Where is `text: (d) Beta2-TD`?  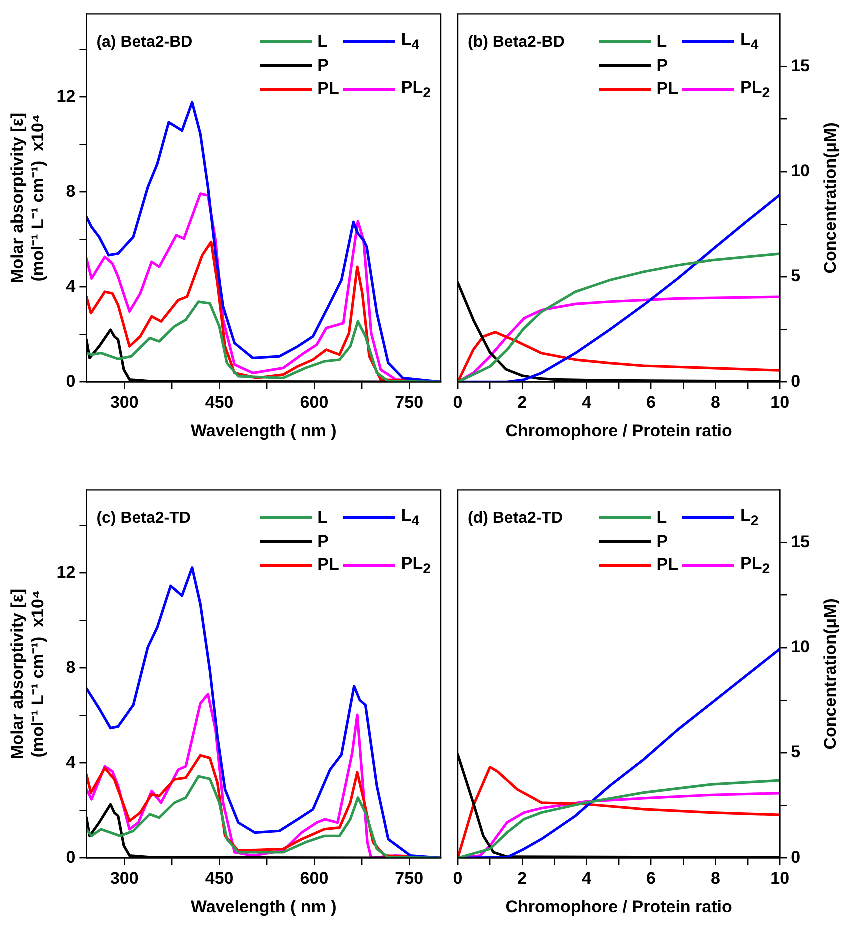
text: (d) Beta2-TD is located at coordinates (516, 519).